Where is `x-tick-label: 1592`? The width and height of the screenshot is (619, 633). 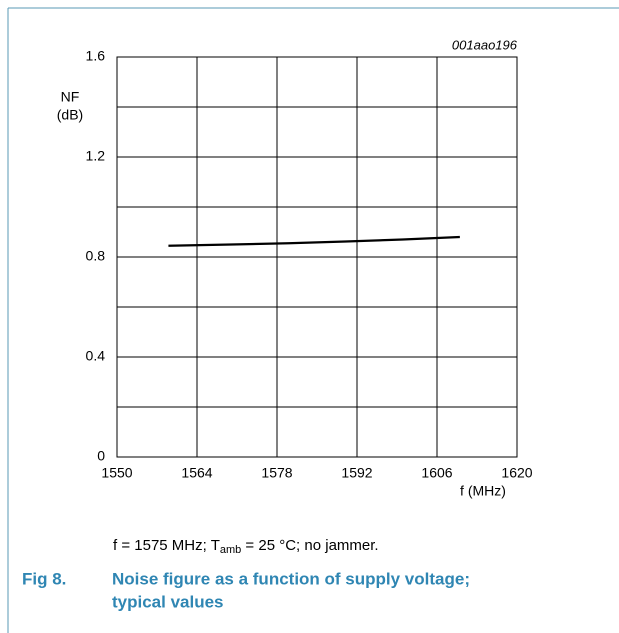 x-tick-label: 1592 is located at coordinates (356, 473).